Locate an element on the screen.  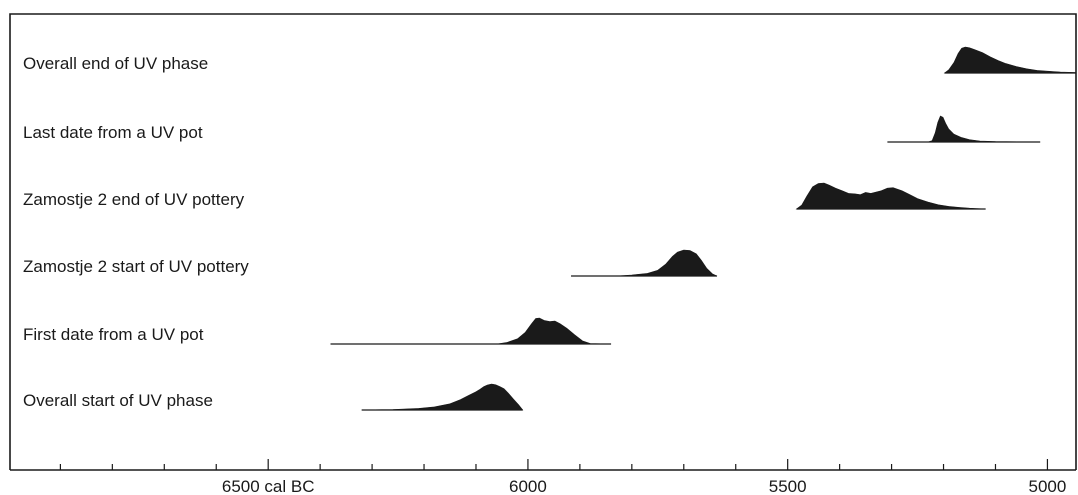
series-label: Zamostje 2 end of UV pottery is located at coordinates (134, 199).